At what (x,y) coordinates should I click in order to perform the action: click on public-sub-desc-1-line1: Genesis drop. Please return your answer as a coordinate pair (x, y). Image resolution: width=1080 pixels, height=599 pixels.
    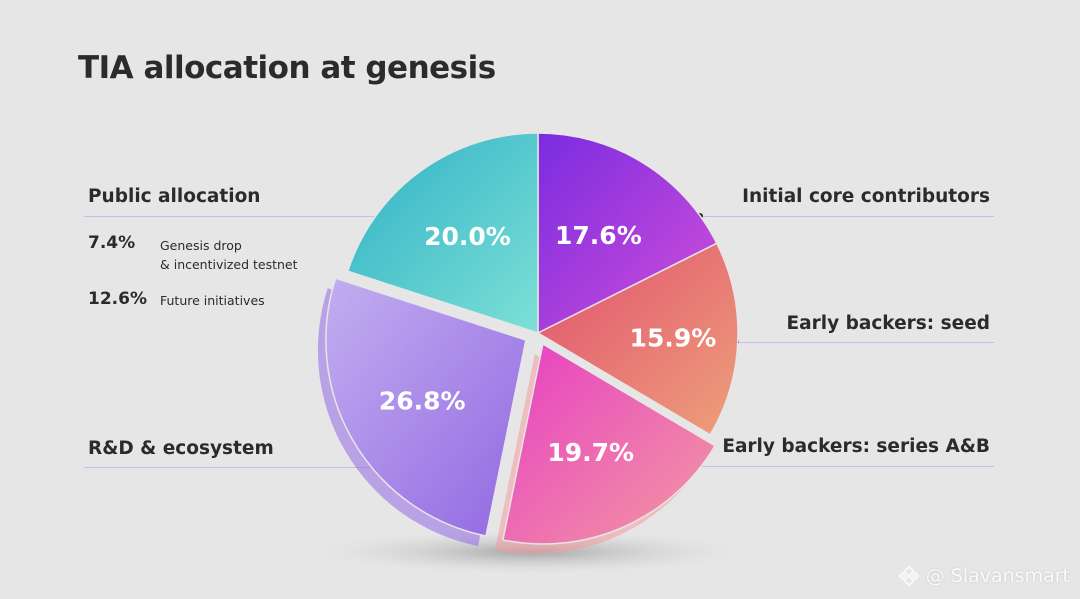
    Looking at the image, I should click on (201, 245).